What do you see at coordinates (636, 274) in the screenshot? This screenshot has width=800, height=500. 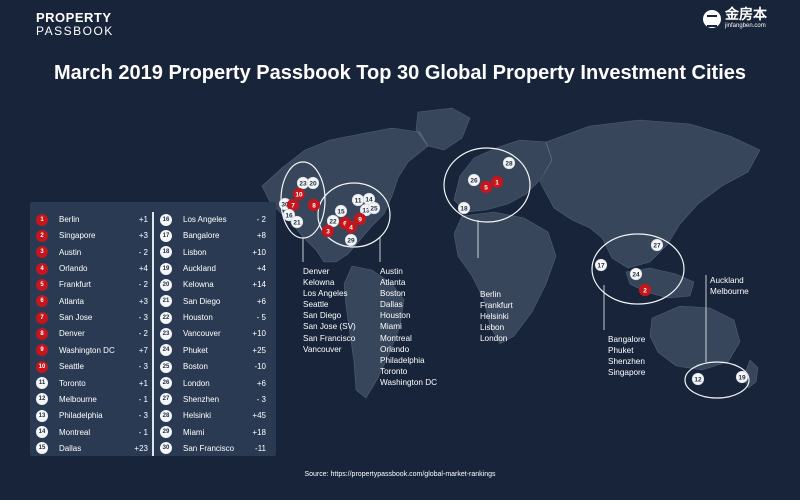 I see `city-marker-label: 24` at bounding box center [636, 274].